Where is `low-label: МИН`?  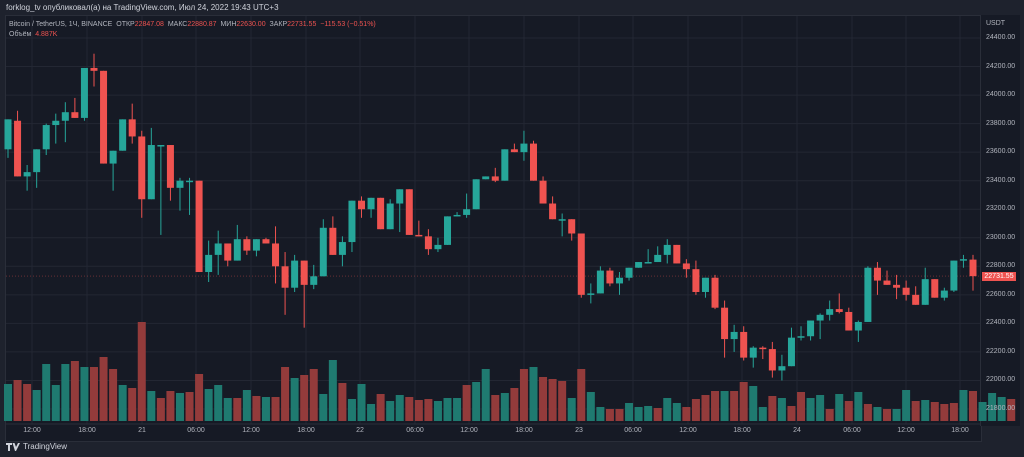 low-label: МИН is located at coordinates (228, 24).